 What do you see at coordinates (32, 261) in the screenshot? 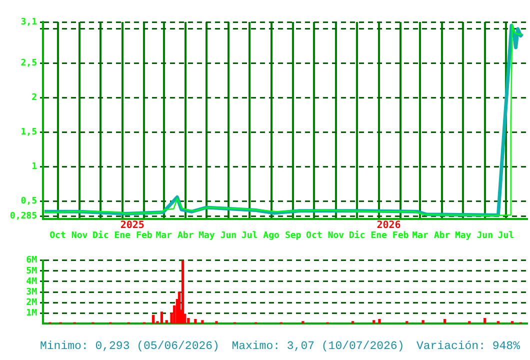
I see `y-tick-label: 6M` at bounding box center [32, 261].